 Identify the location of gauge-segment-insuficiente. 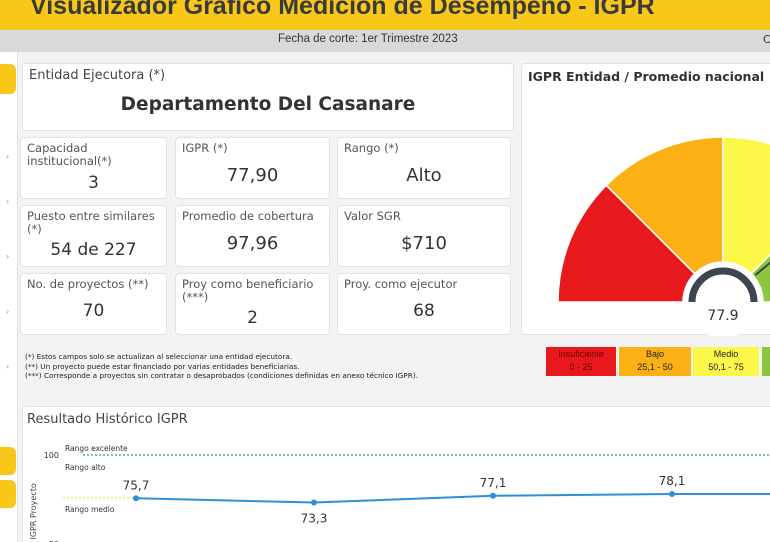
(626, 243).